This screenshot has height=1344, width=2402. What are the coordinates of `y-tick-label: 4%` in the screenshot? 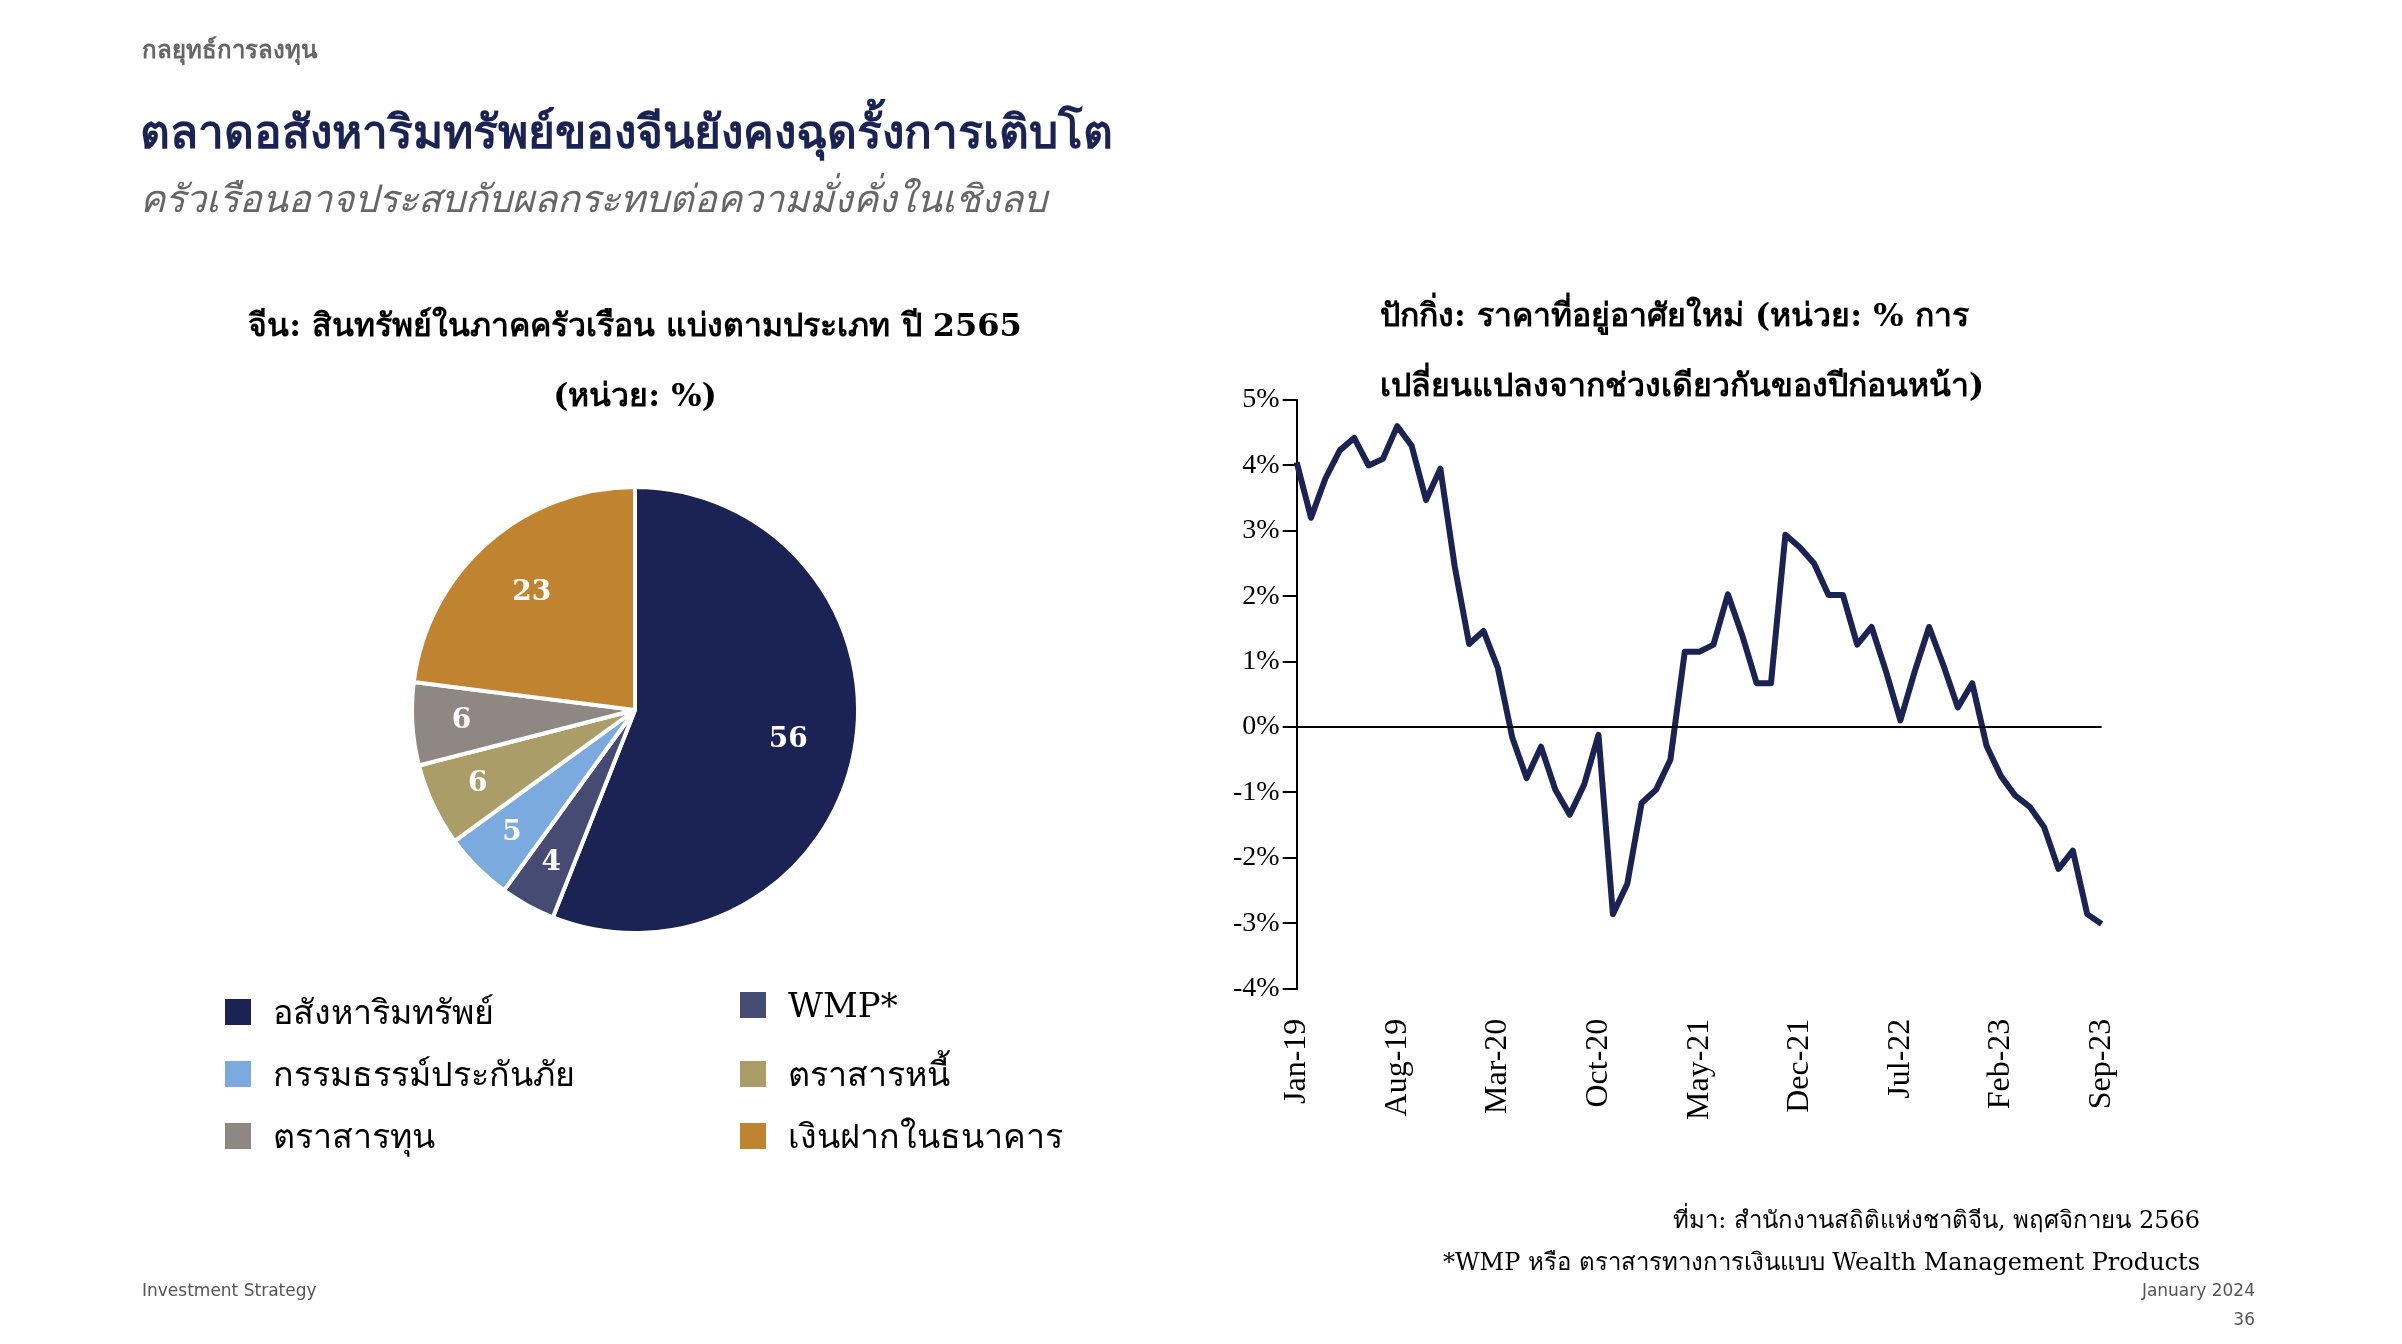 It's located at (1261, 463).